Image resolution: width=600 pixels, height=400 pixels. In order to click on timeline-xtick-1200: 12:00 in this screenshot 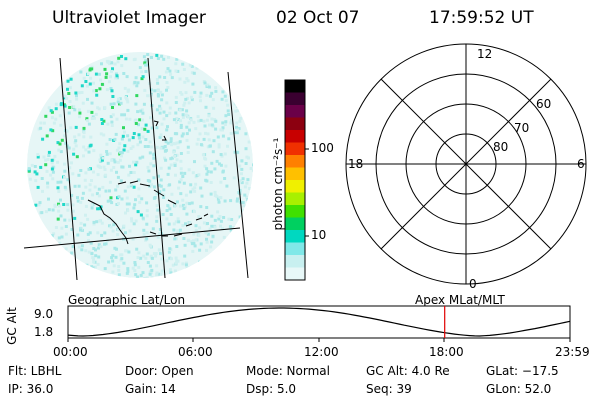, I will do `click(321, 352)`.